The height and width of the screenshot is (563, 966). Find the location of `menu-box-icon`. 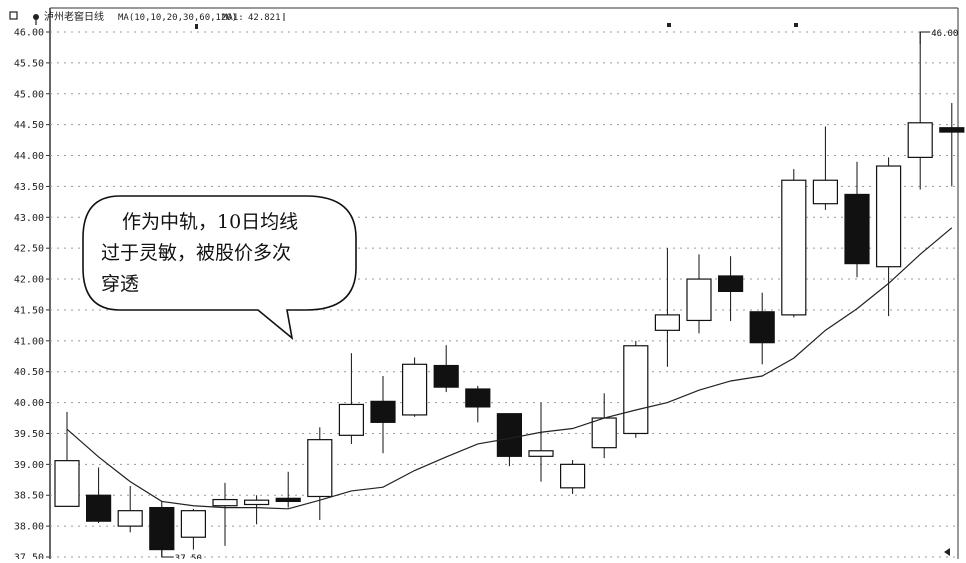

menu-box-icon is located at coordinates (13, 15).